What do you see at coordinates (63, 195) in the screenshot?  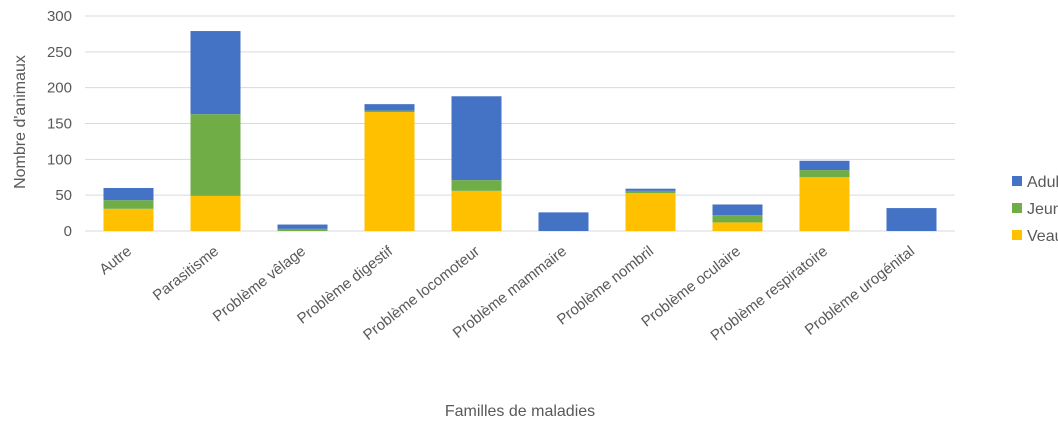 I see `y-tick-label: 50` at bounding box center [63, 195].